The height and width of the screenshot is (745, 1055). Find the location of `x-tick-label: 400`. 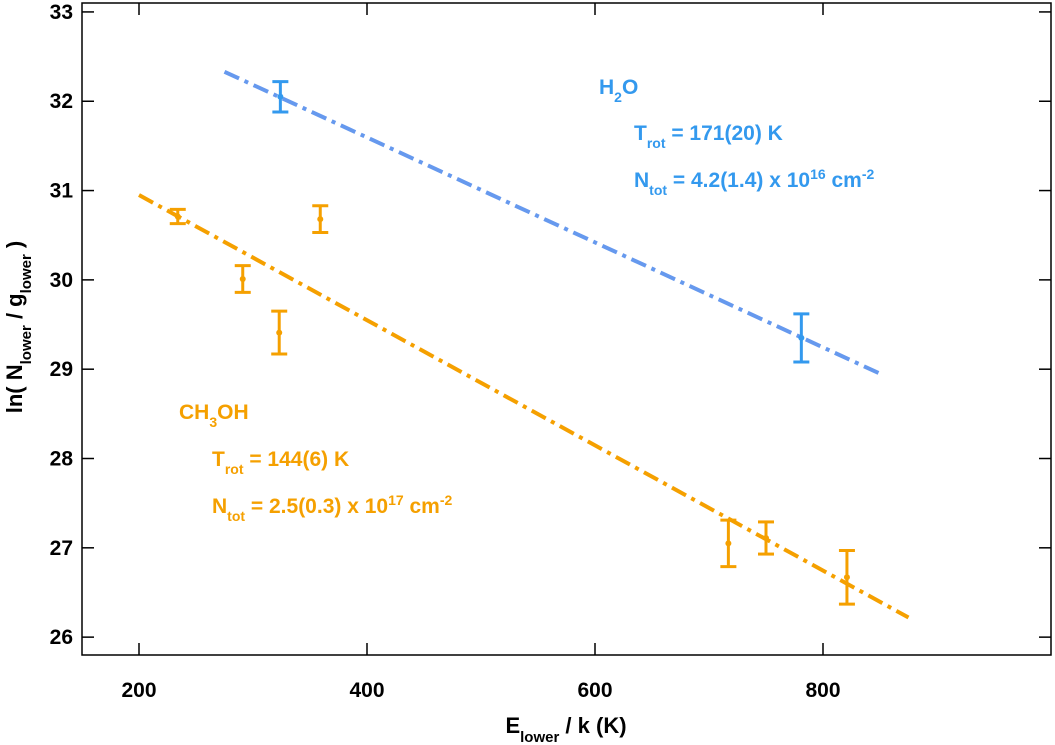

x-tick-label: 400 is located at coordinates (366, 690).